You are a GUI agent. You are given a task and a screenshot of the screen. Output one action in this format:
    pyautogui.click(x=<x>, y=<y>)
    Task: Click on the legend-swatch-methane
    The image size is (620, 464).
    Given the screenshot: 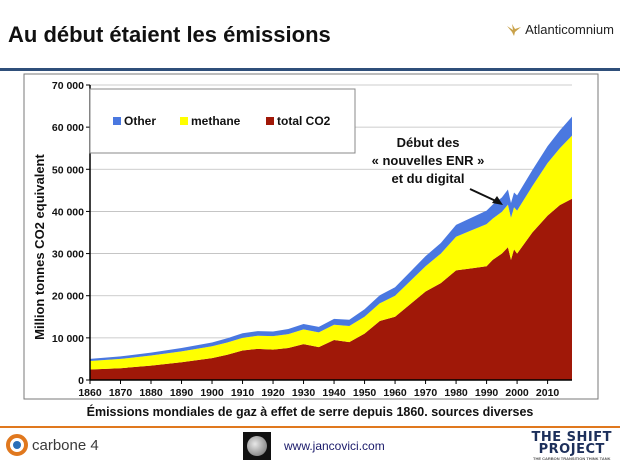 What is the action you would take?
    pyautogui.click(x=184, y=121)
    